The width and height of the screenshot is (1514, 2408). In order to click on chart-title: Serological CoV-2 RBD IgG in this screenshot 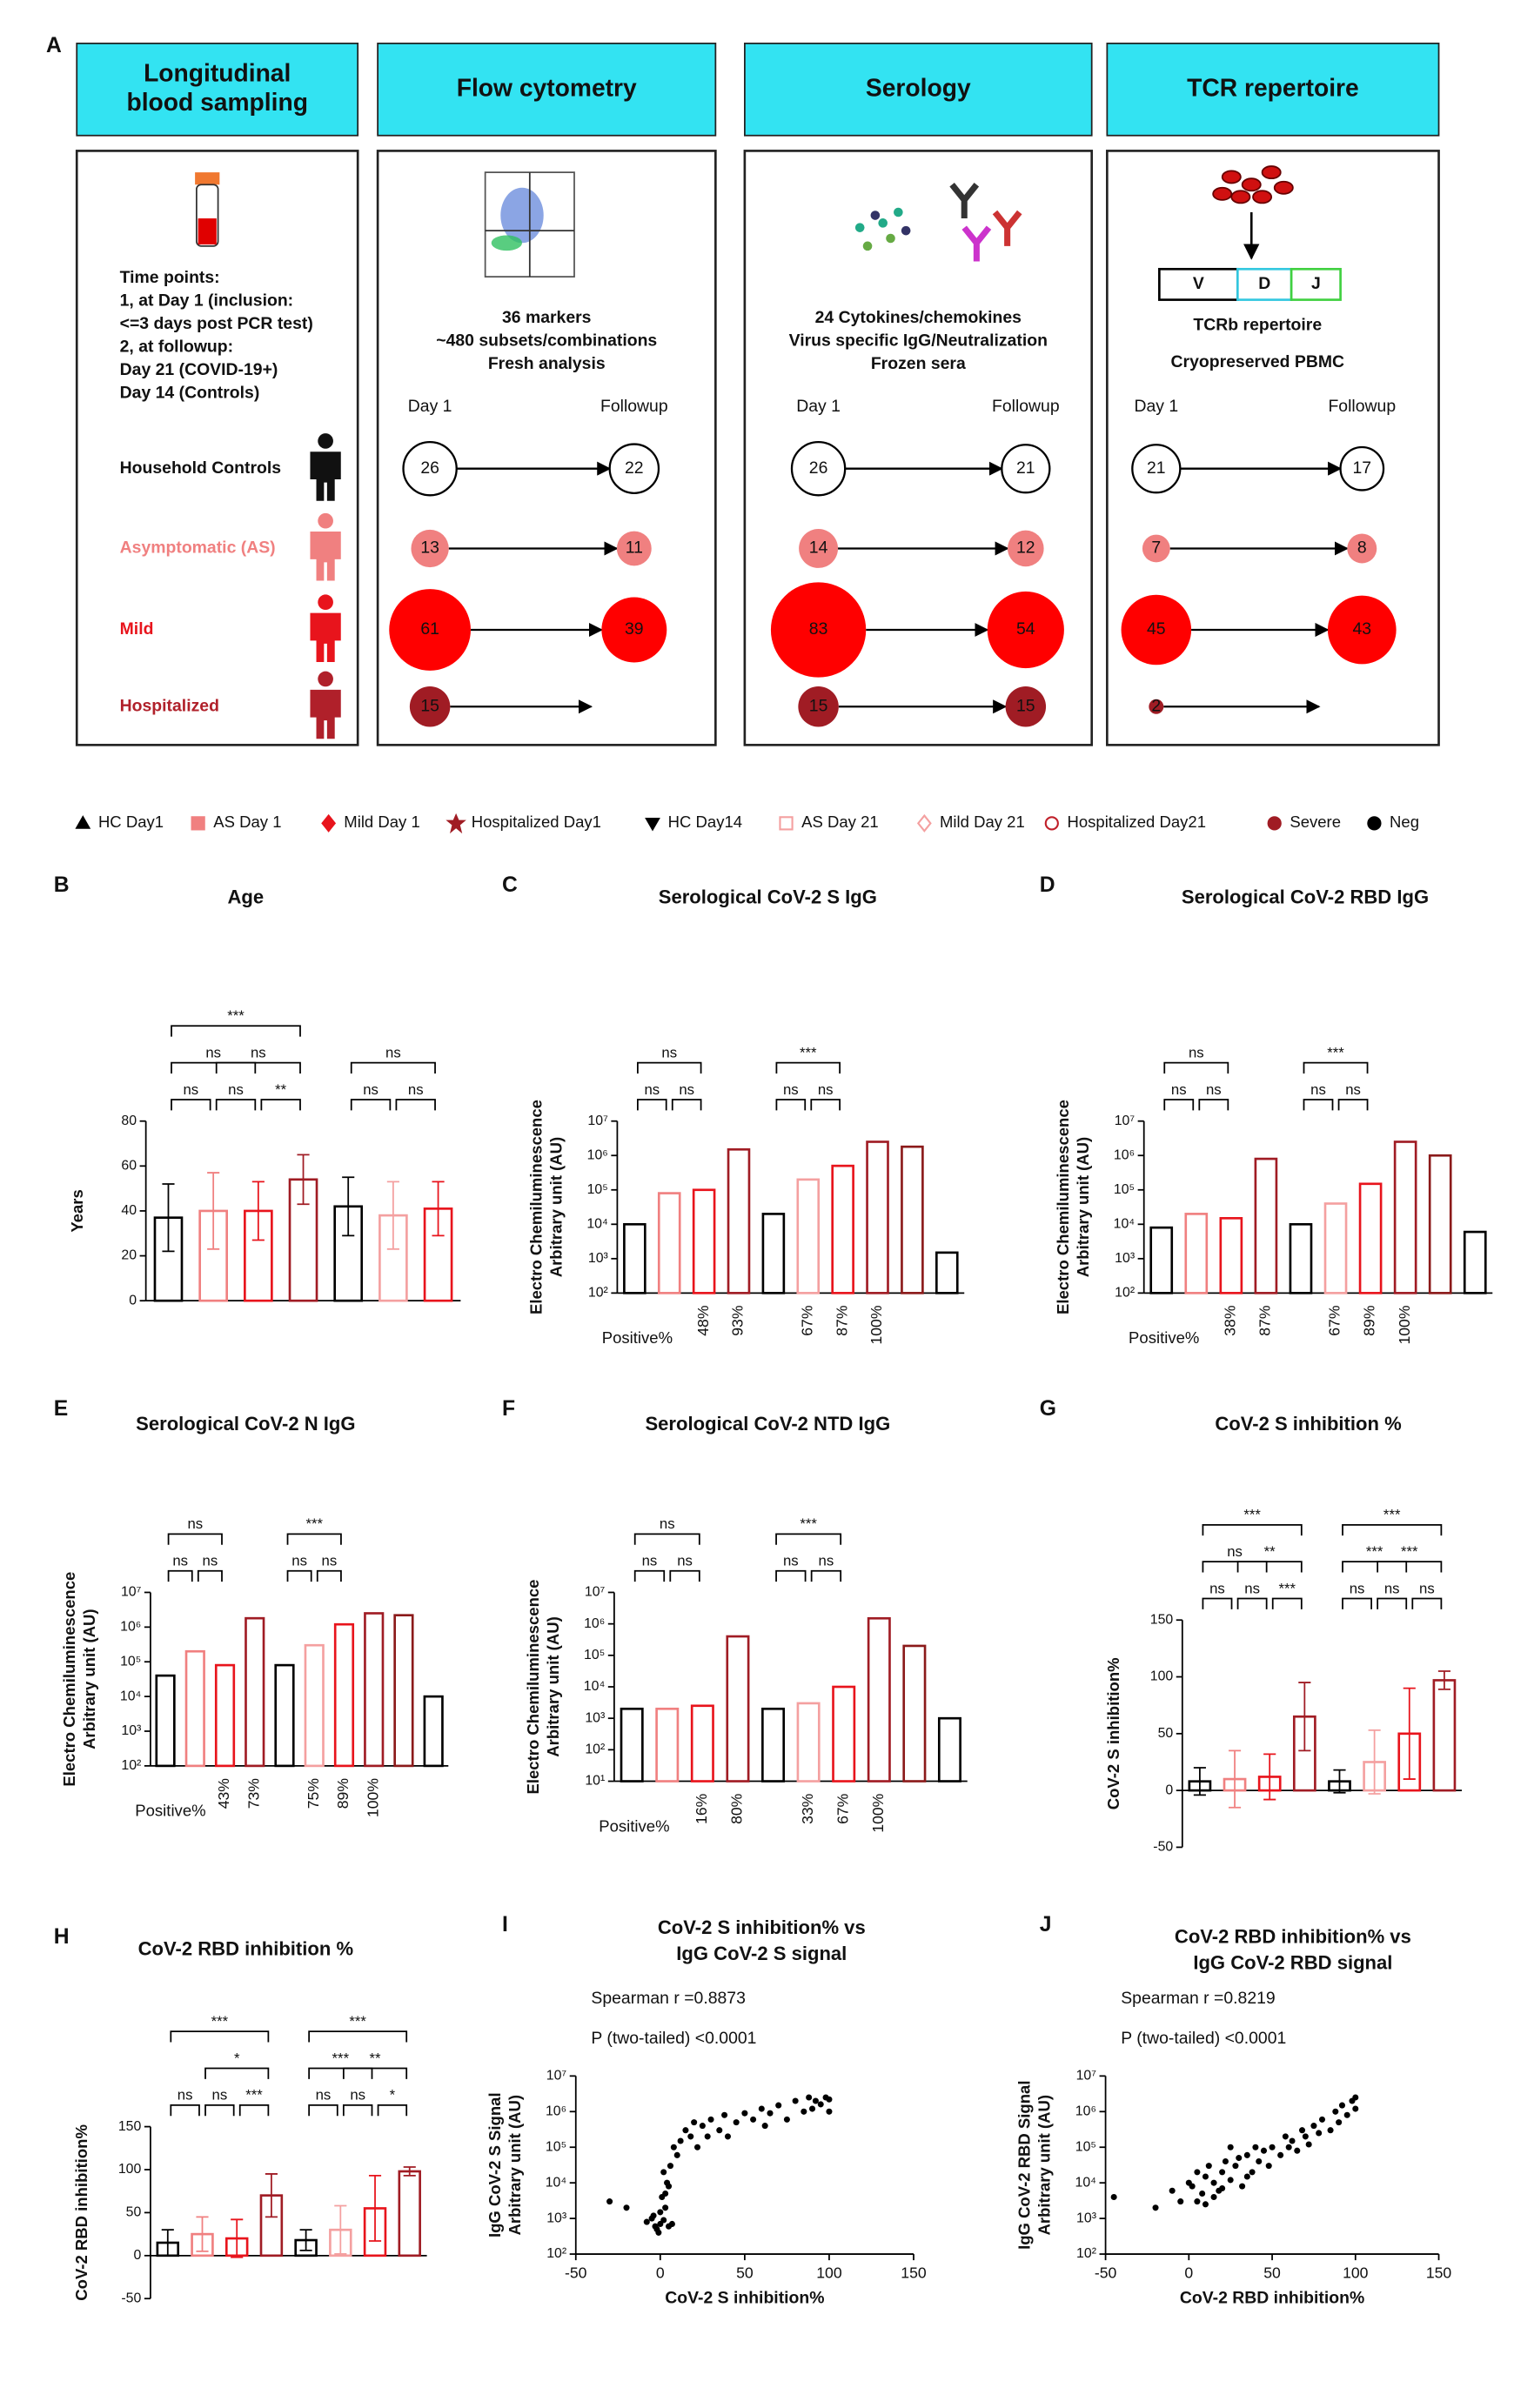, I will do `click(1306, 897)`.